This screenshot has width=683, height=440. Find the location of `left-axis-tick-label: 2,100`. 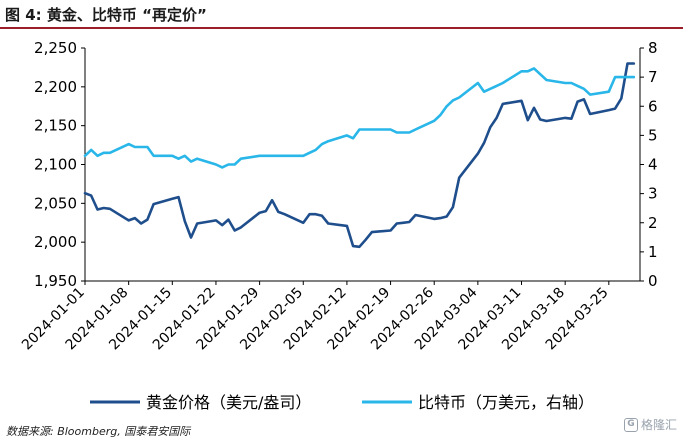

left-axis-tick-label: 2,100 is located at coordinates (55, 165).